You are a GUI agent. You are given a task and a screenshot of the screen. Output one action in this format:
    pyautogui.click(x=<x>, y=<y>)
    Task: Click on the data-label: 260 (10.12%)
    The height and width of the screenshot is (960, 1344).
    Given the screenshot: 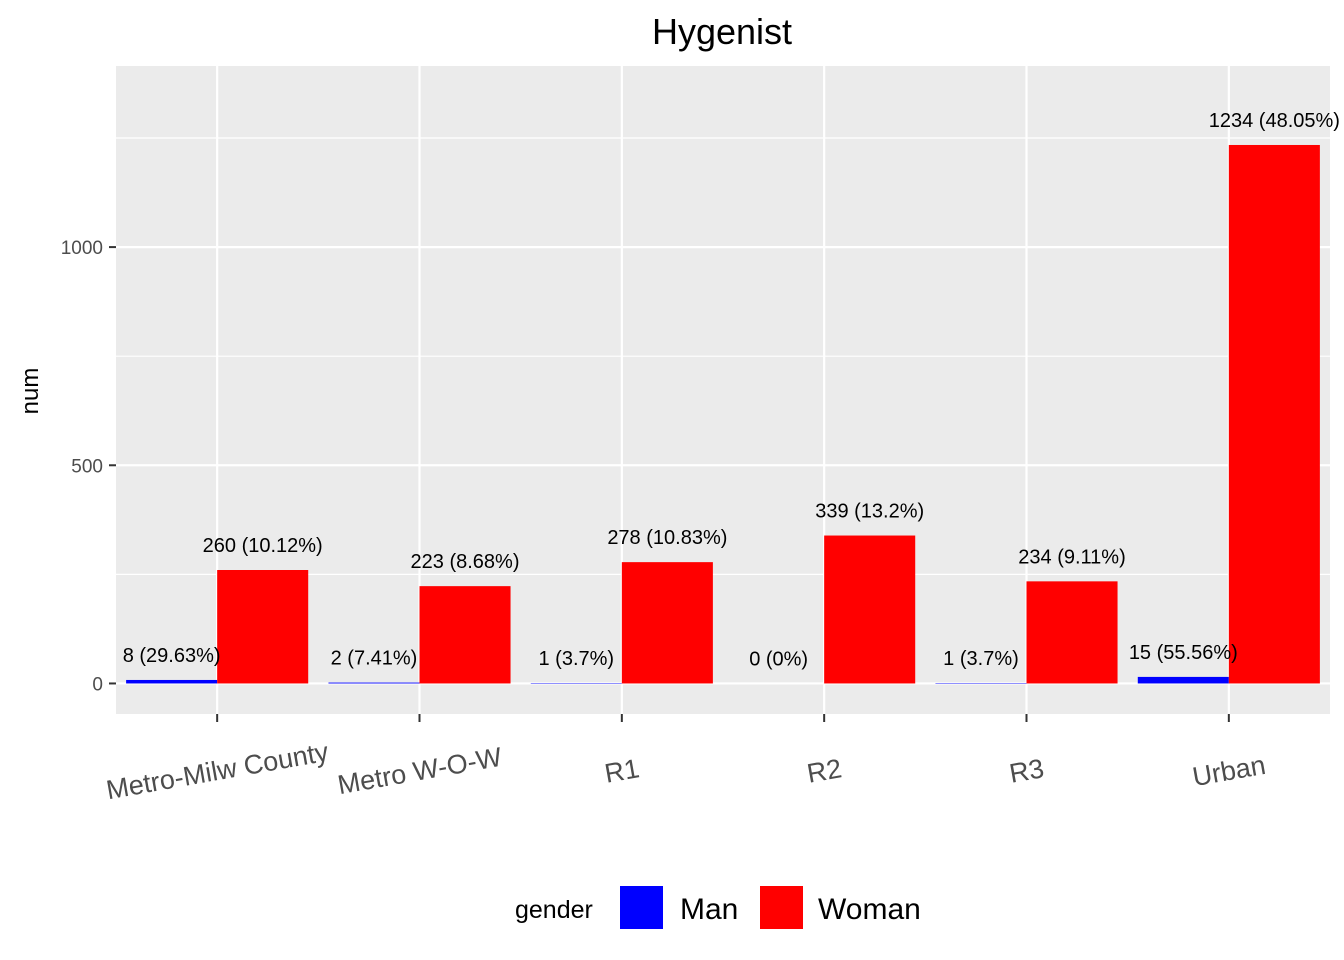 What is the action you would take?
    pyautogui.click(x=263, y=546)
    